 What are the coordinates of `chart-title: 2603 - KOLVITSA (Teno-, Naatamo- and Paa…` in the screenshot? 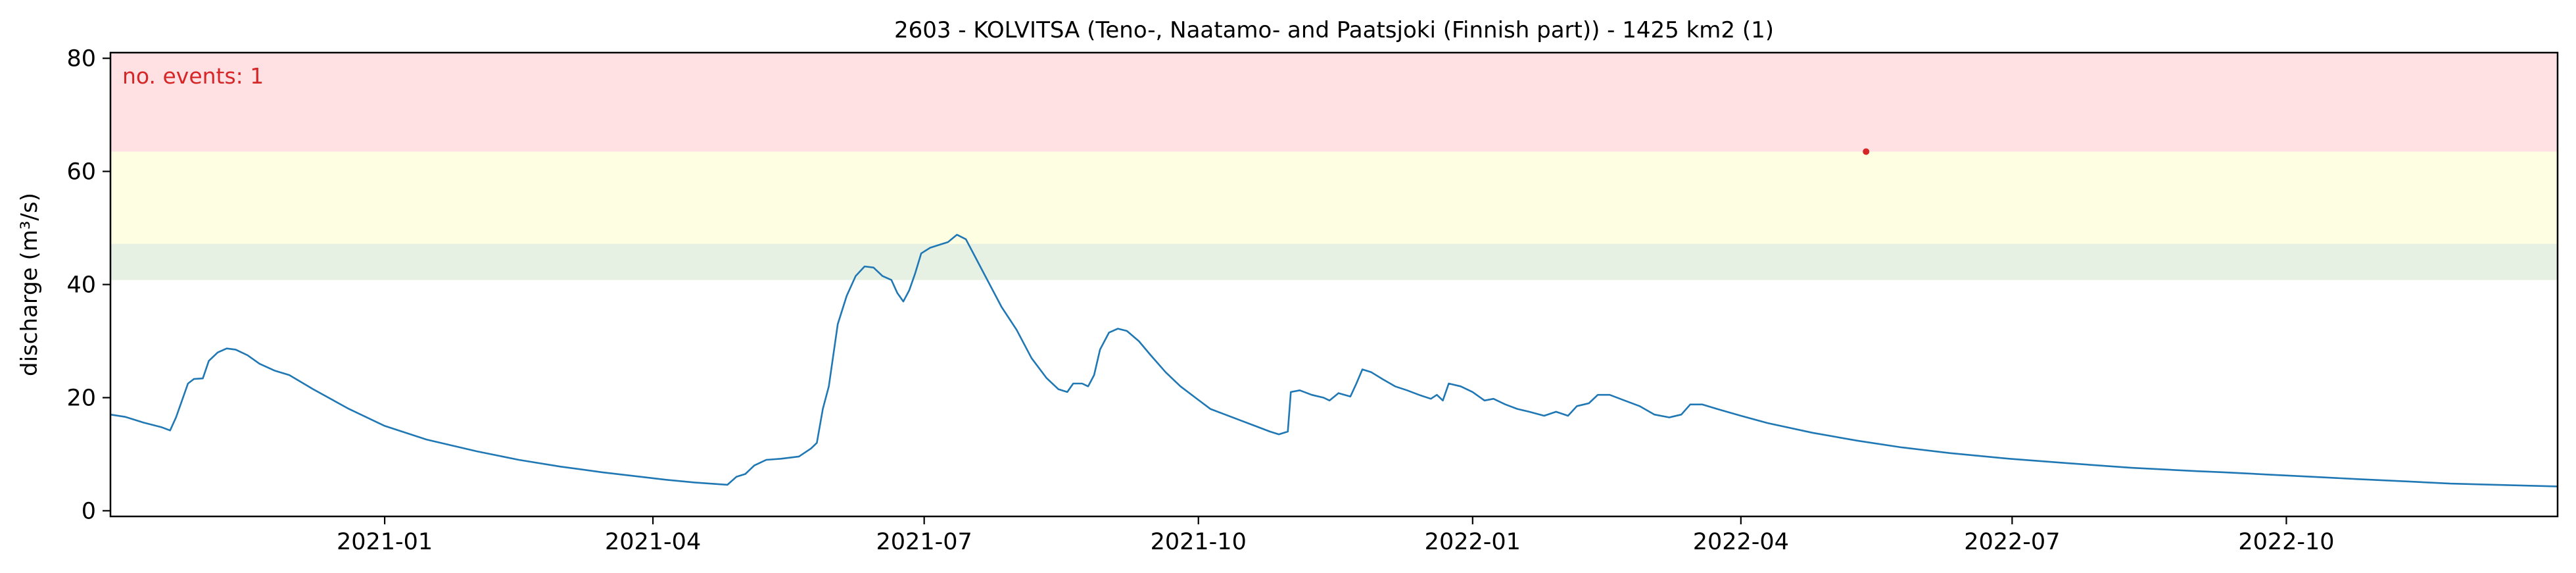 It's located at (1334, 30).